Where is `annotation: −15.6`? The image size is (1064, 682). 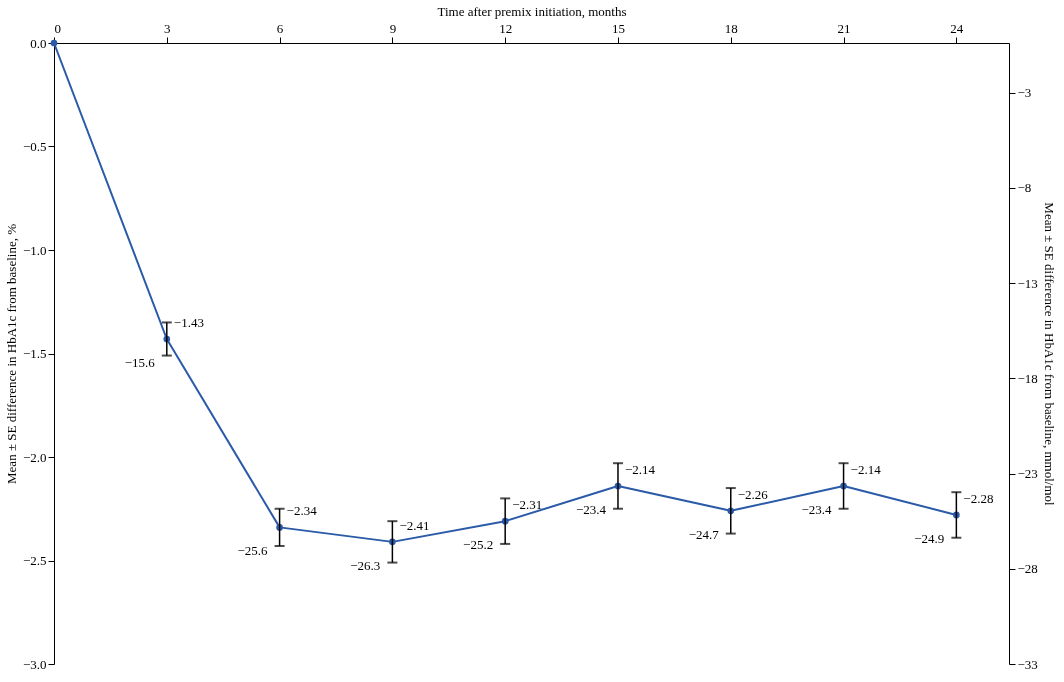
annotation: −15.6 is located at coordinates (140, 363).